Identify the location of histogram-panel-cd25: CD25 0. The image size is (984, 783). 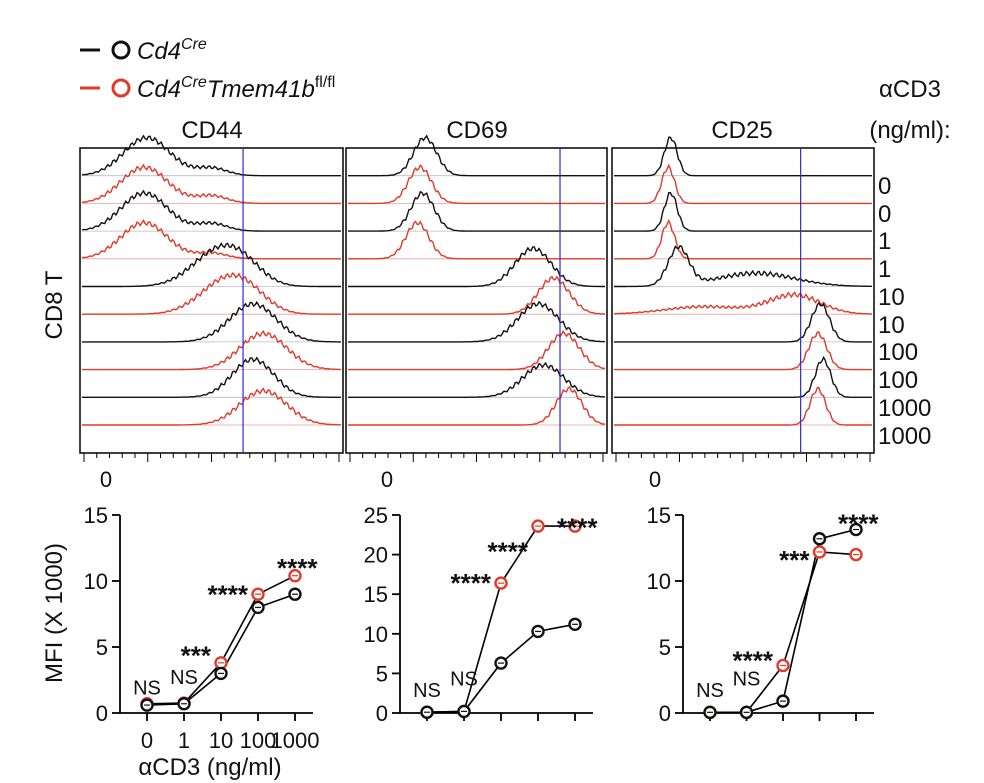
(743, 304).